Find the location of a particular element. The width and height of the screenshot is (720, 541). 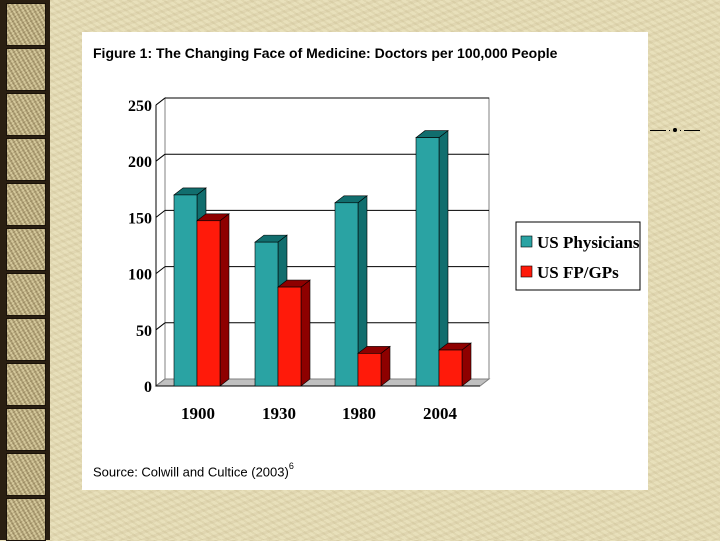

bar-us-fp-gps-1930 is located at coordinates (294, 333).